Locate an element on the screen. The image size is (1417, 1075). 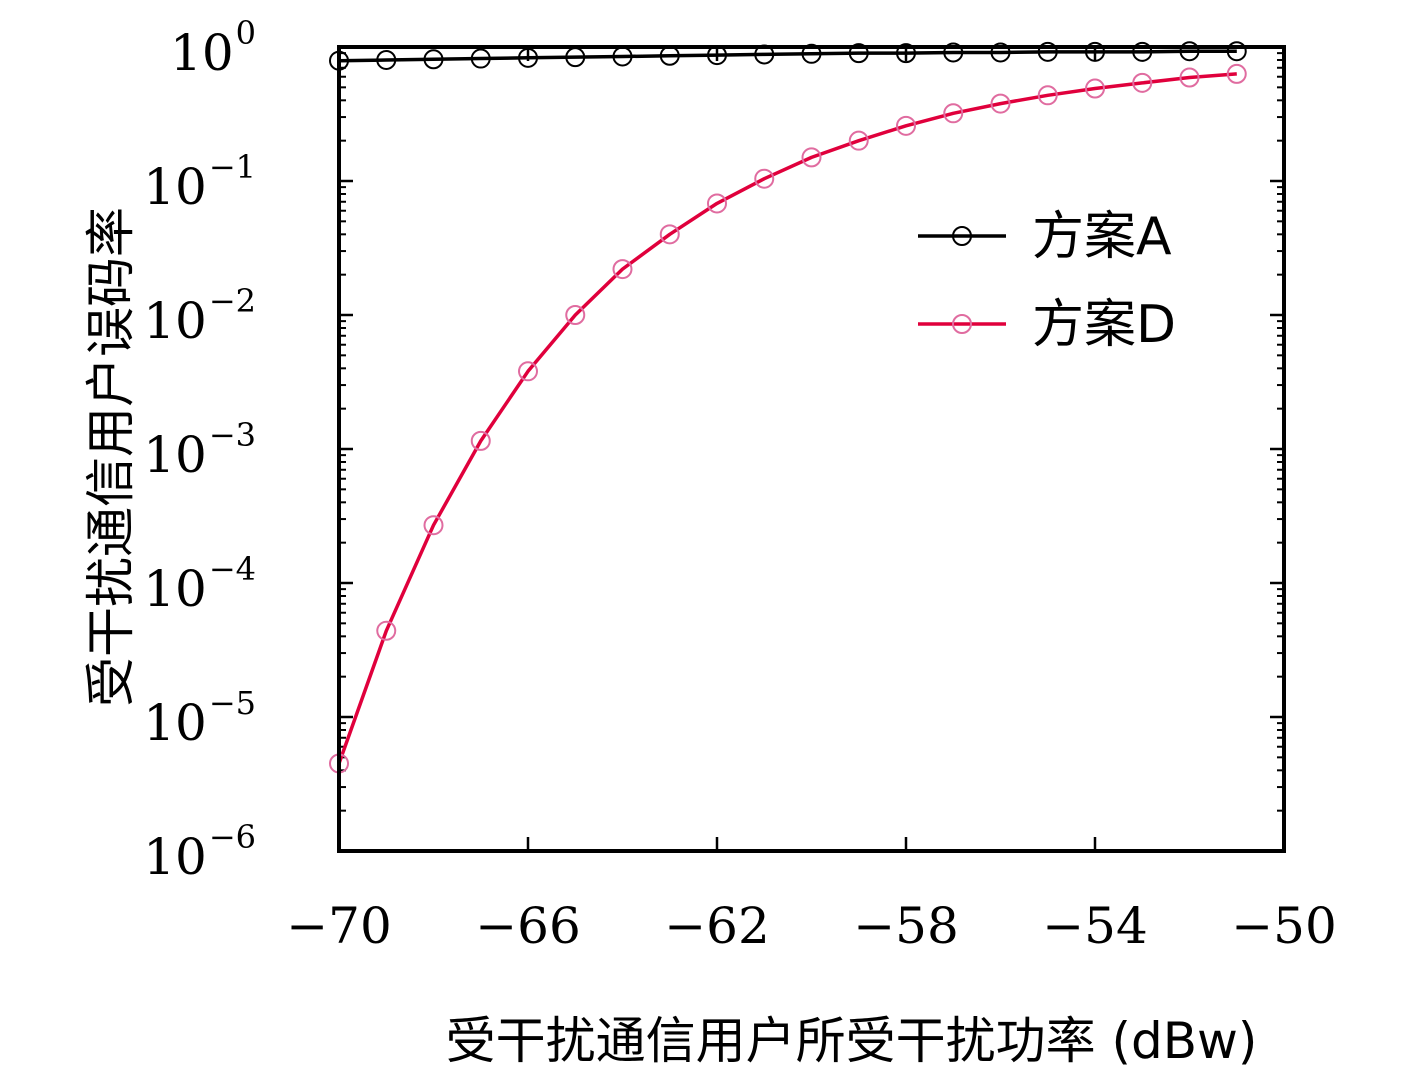
x-tick-label: −70 is located at coordinates (339, 926).